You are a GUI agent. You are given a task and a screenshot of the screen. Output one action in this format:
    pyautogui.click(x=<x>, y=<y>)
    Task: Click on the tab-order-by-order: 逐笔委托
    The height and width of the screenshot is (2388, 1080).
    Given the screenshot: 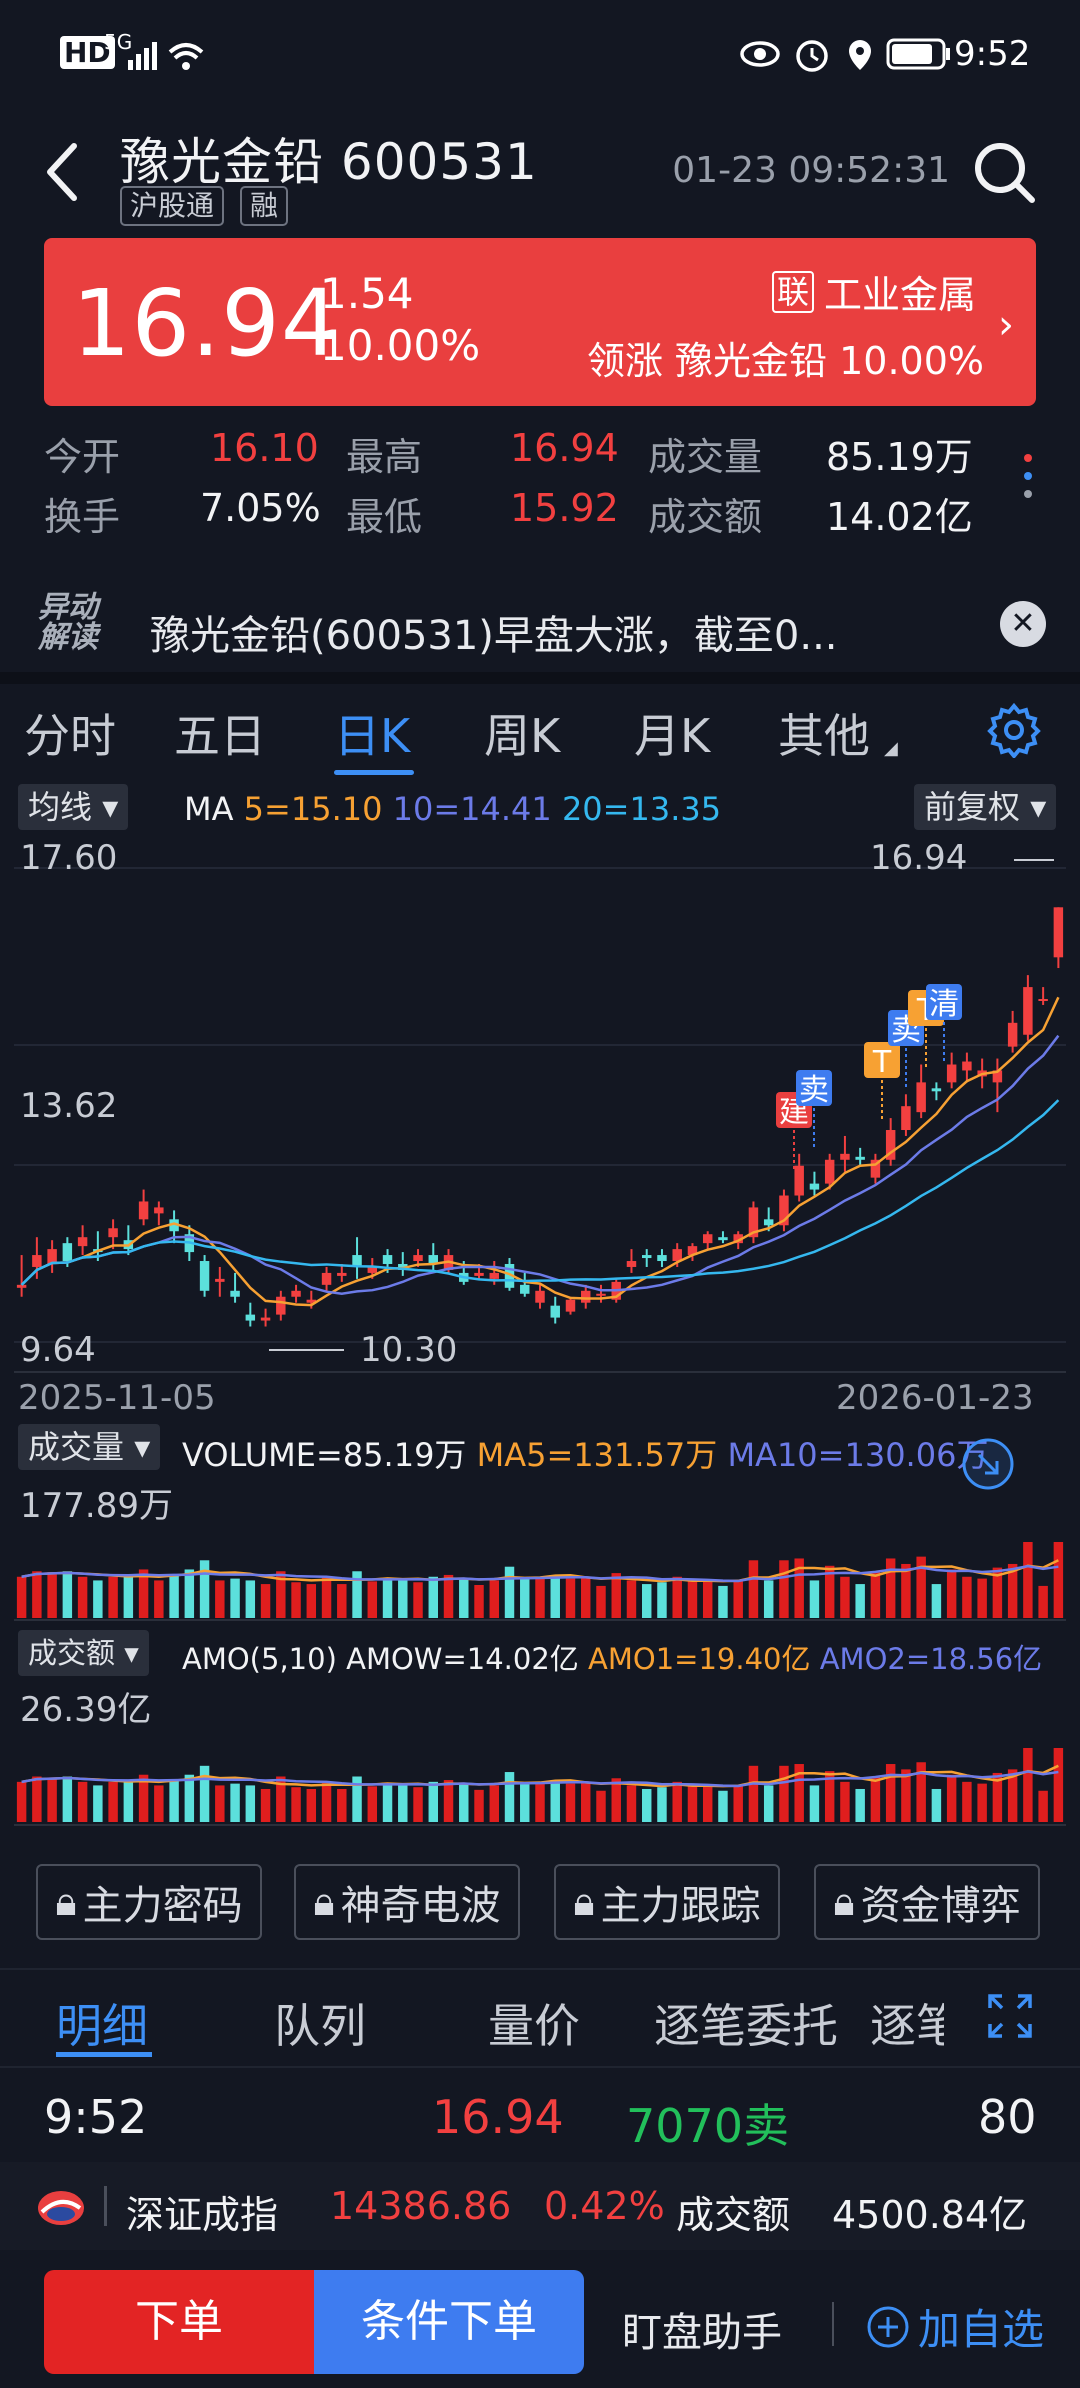 What is the action you would take?
    pyautogui.click(x=746, y=2026)
    